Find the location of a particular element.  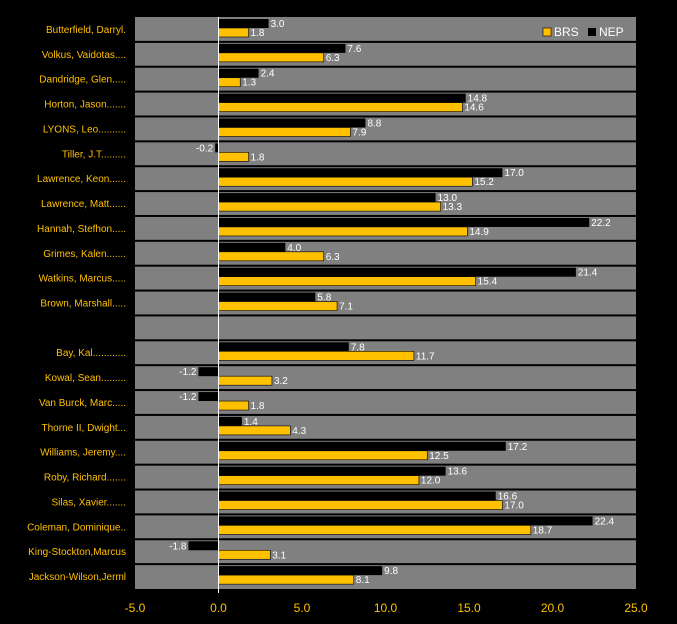

category-label: King-Stockton,Marcus is located at coordinates (77, 552).